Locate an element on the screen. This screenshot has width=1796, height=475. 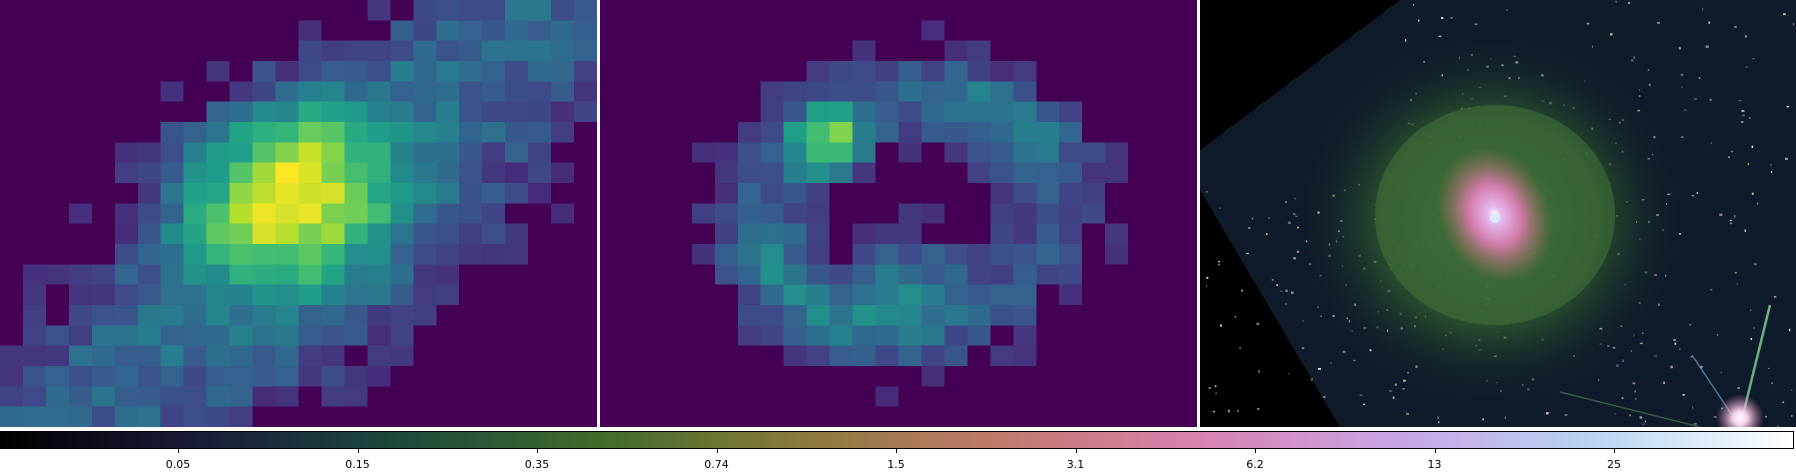
bright-star is located at coordinates (1665, 365).